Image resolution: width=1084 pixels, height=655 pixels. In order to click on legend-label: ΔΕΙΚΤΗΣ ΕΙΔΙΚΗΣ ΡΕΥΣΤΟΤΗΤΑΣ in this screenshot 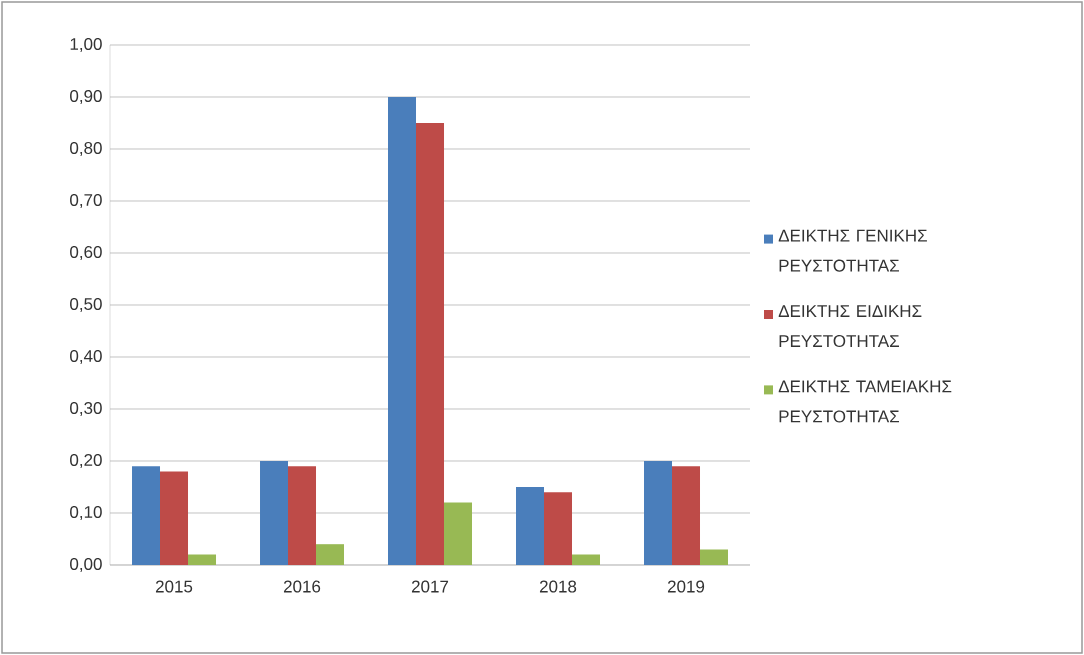, I will do `click(850, 326)`.